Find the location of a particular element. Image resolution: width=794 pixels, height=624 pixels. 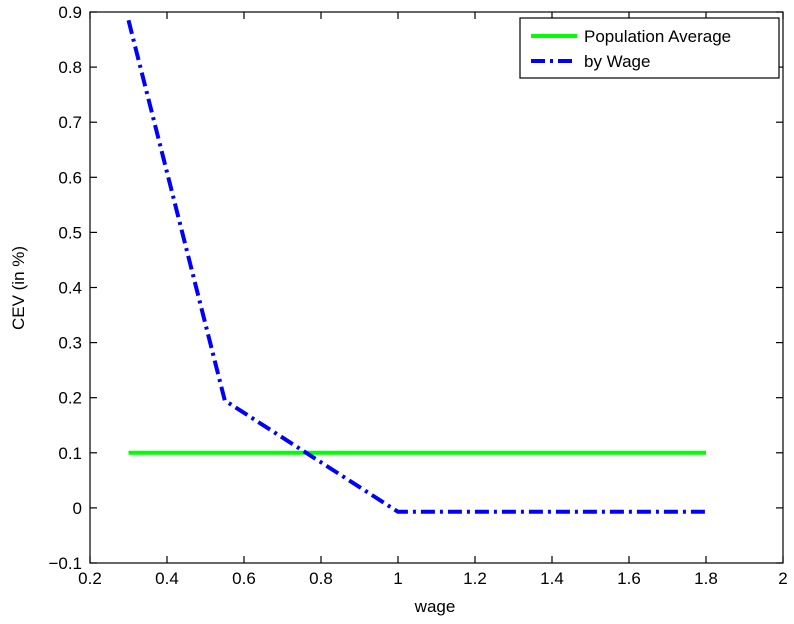

y-tick-label: 0.6 is located at coordinates (70, 177).